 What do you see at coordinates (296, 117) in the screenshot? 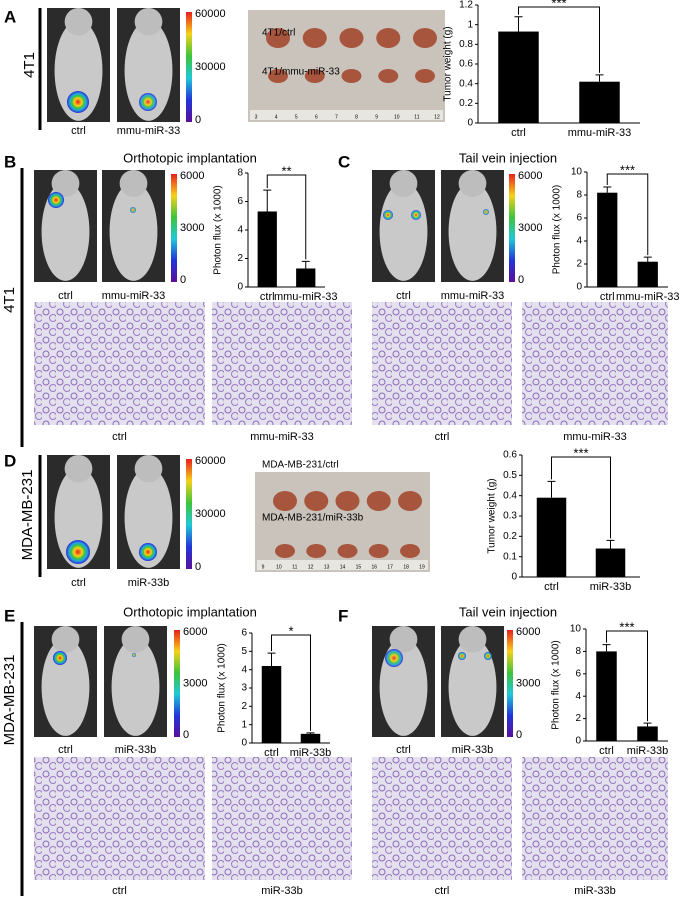
I see `ruler-number: 5` at bounding box center [296, 117].